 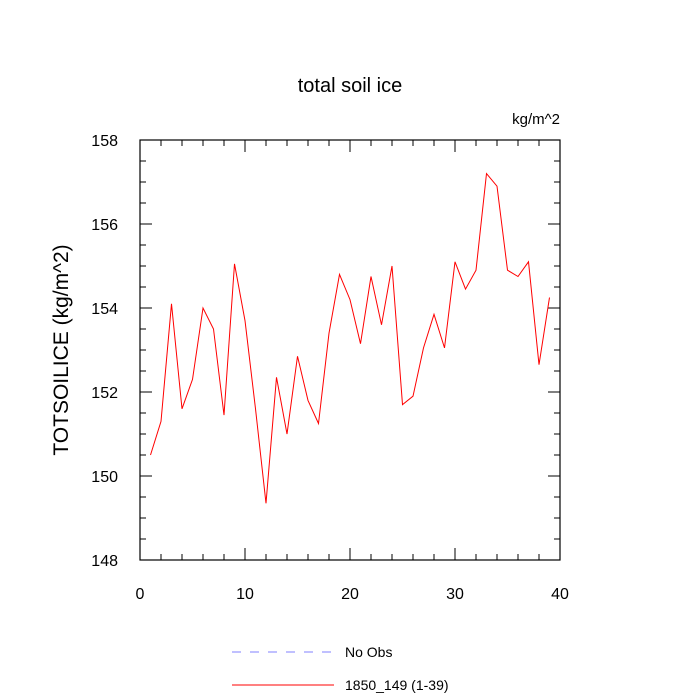 What do you see at coordinates (560, 594) in the screenshot?
I see `x-tick-label: 40` at bounding box center [560, 594].